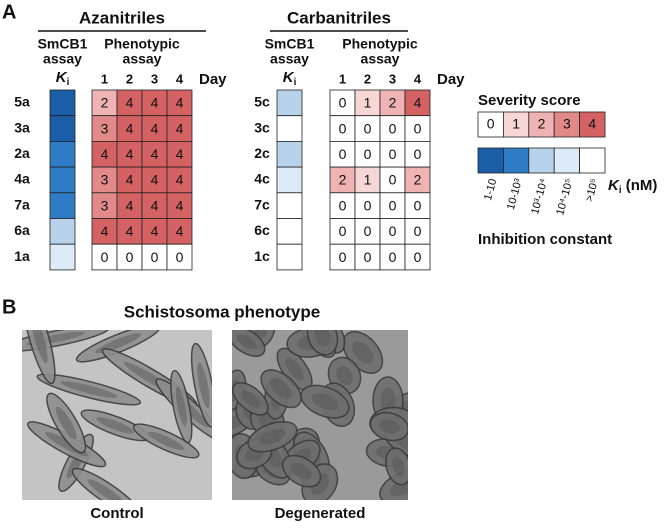 This screenshot has height=529, width=666. What do you see at coordinates (542, 124) in the screenshot?
I see `severity-level: 2` at bounding box center [542, 124].